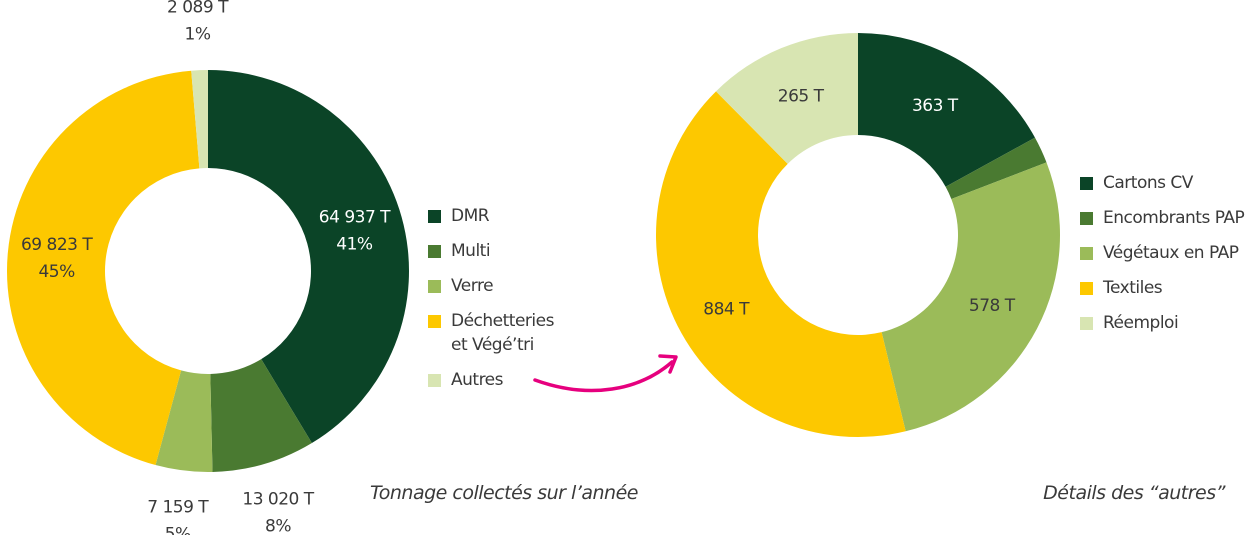 This screenshot has width=1250, height=535. What do you see at coordinates (1148, 183) in the screenshot?
I see `legend-label: Cartons CV` at bounding box center [1148, 183].